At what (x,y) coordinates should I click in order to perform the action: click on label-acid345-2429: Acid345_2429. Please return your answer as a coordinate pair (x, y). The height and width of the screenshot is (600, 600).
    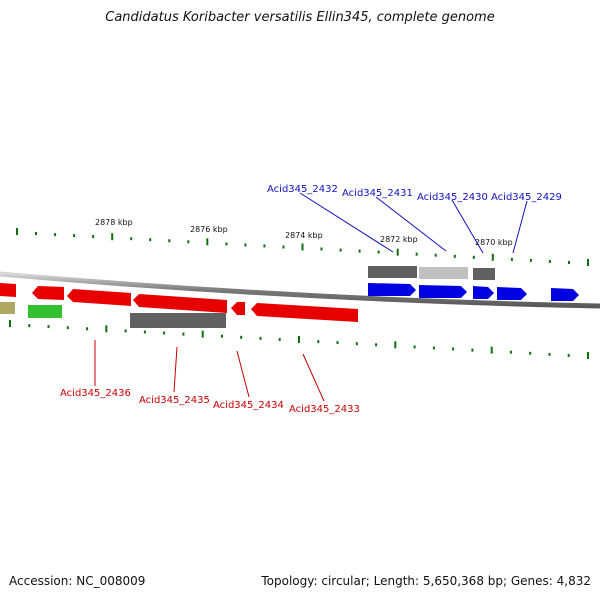
    Looking at the image, I should click on (526, 197).